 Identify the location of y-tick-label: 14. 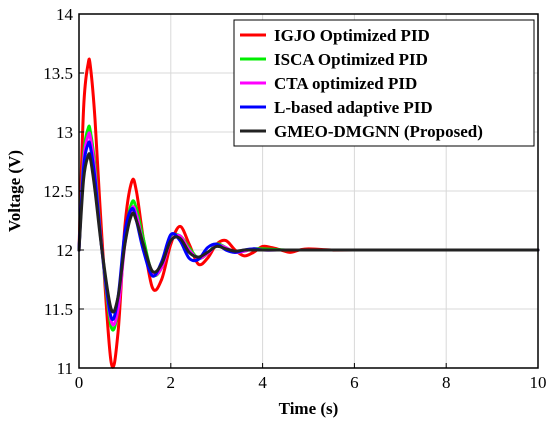
(65, 14).